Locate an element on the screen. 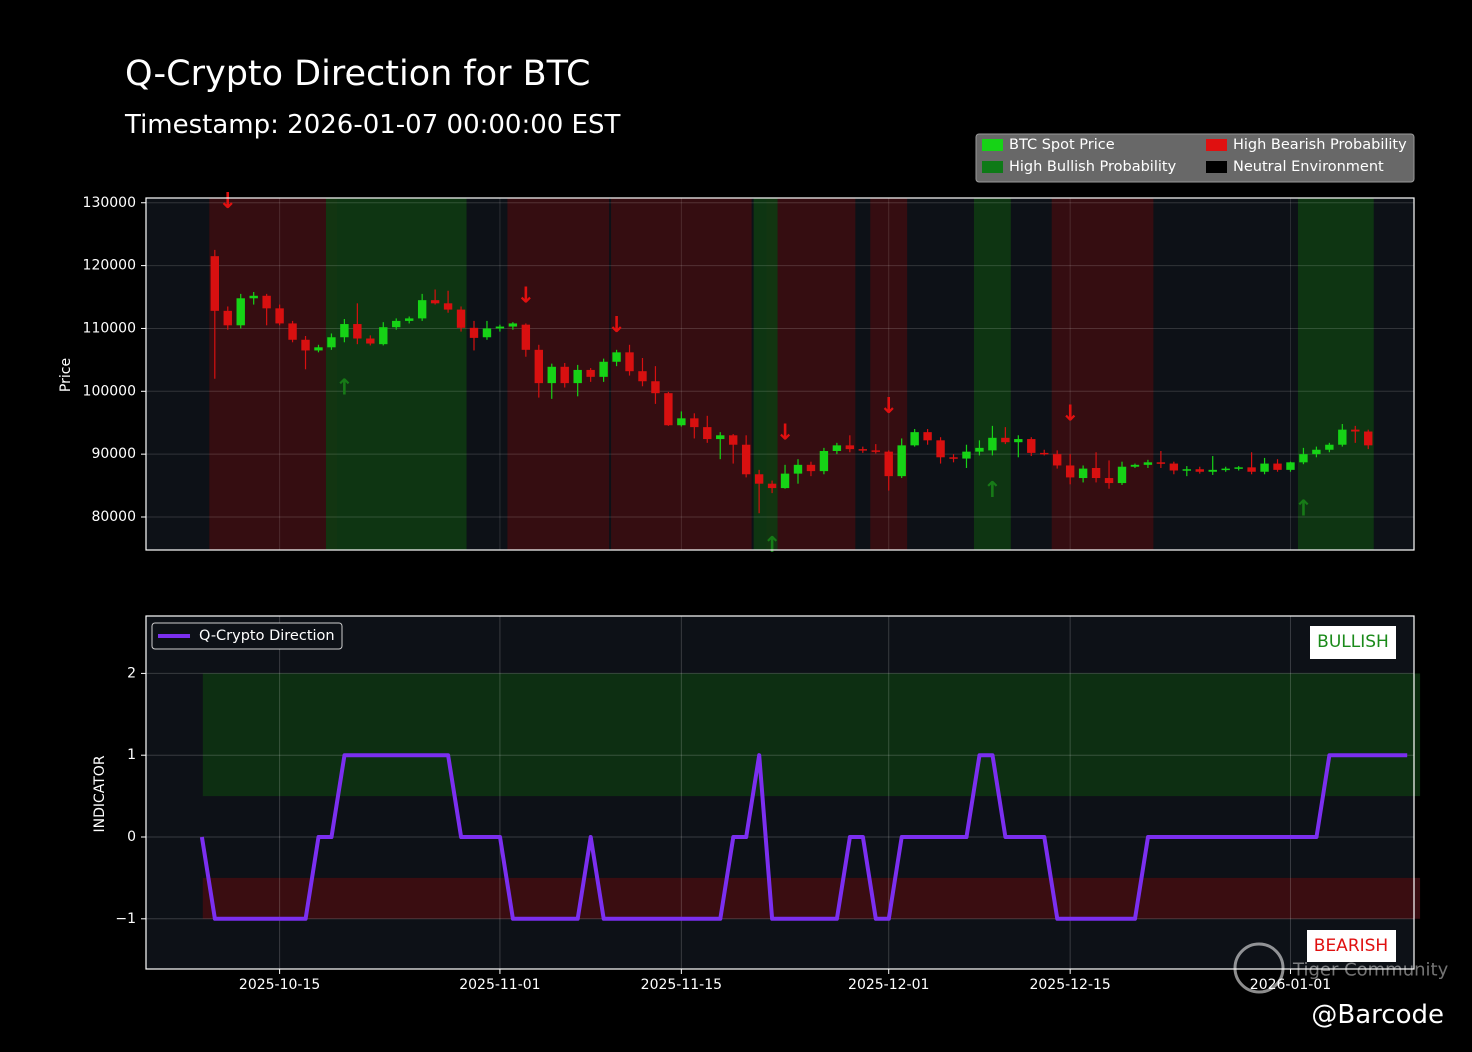 The width and height of the screenshot is (1472, 1052). legend-label: Neutral Environment is located at coordinates (1308, 167).